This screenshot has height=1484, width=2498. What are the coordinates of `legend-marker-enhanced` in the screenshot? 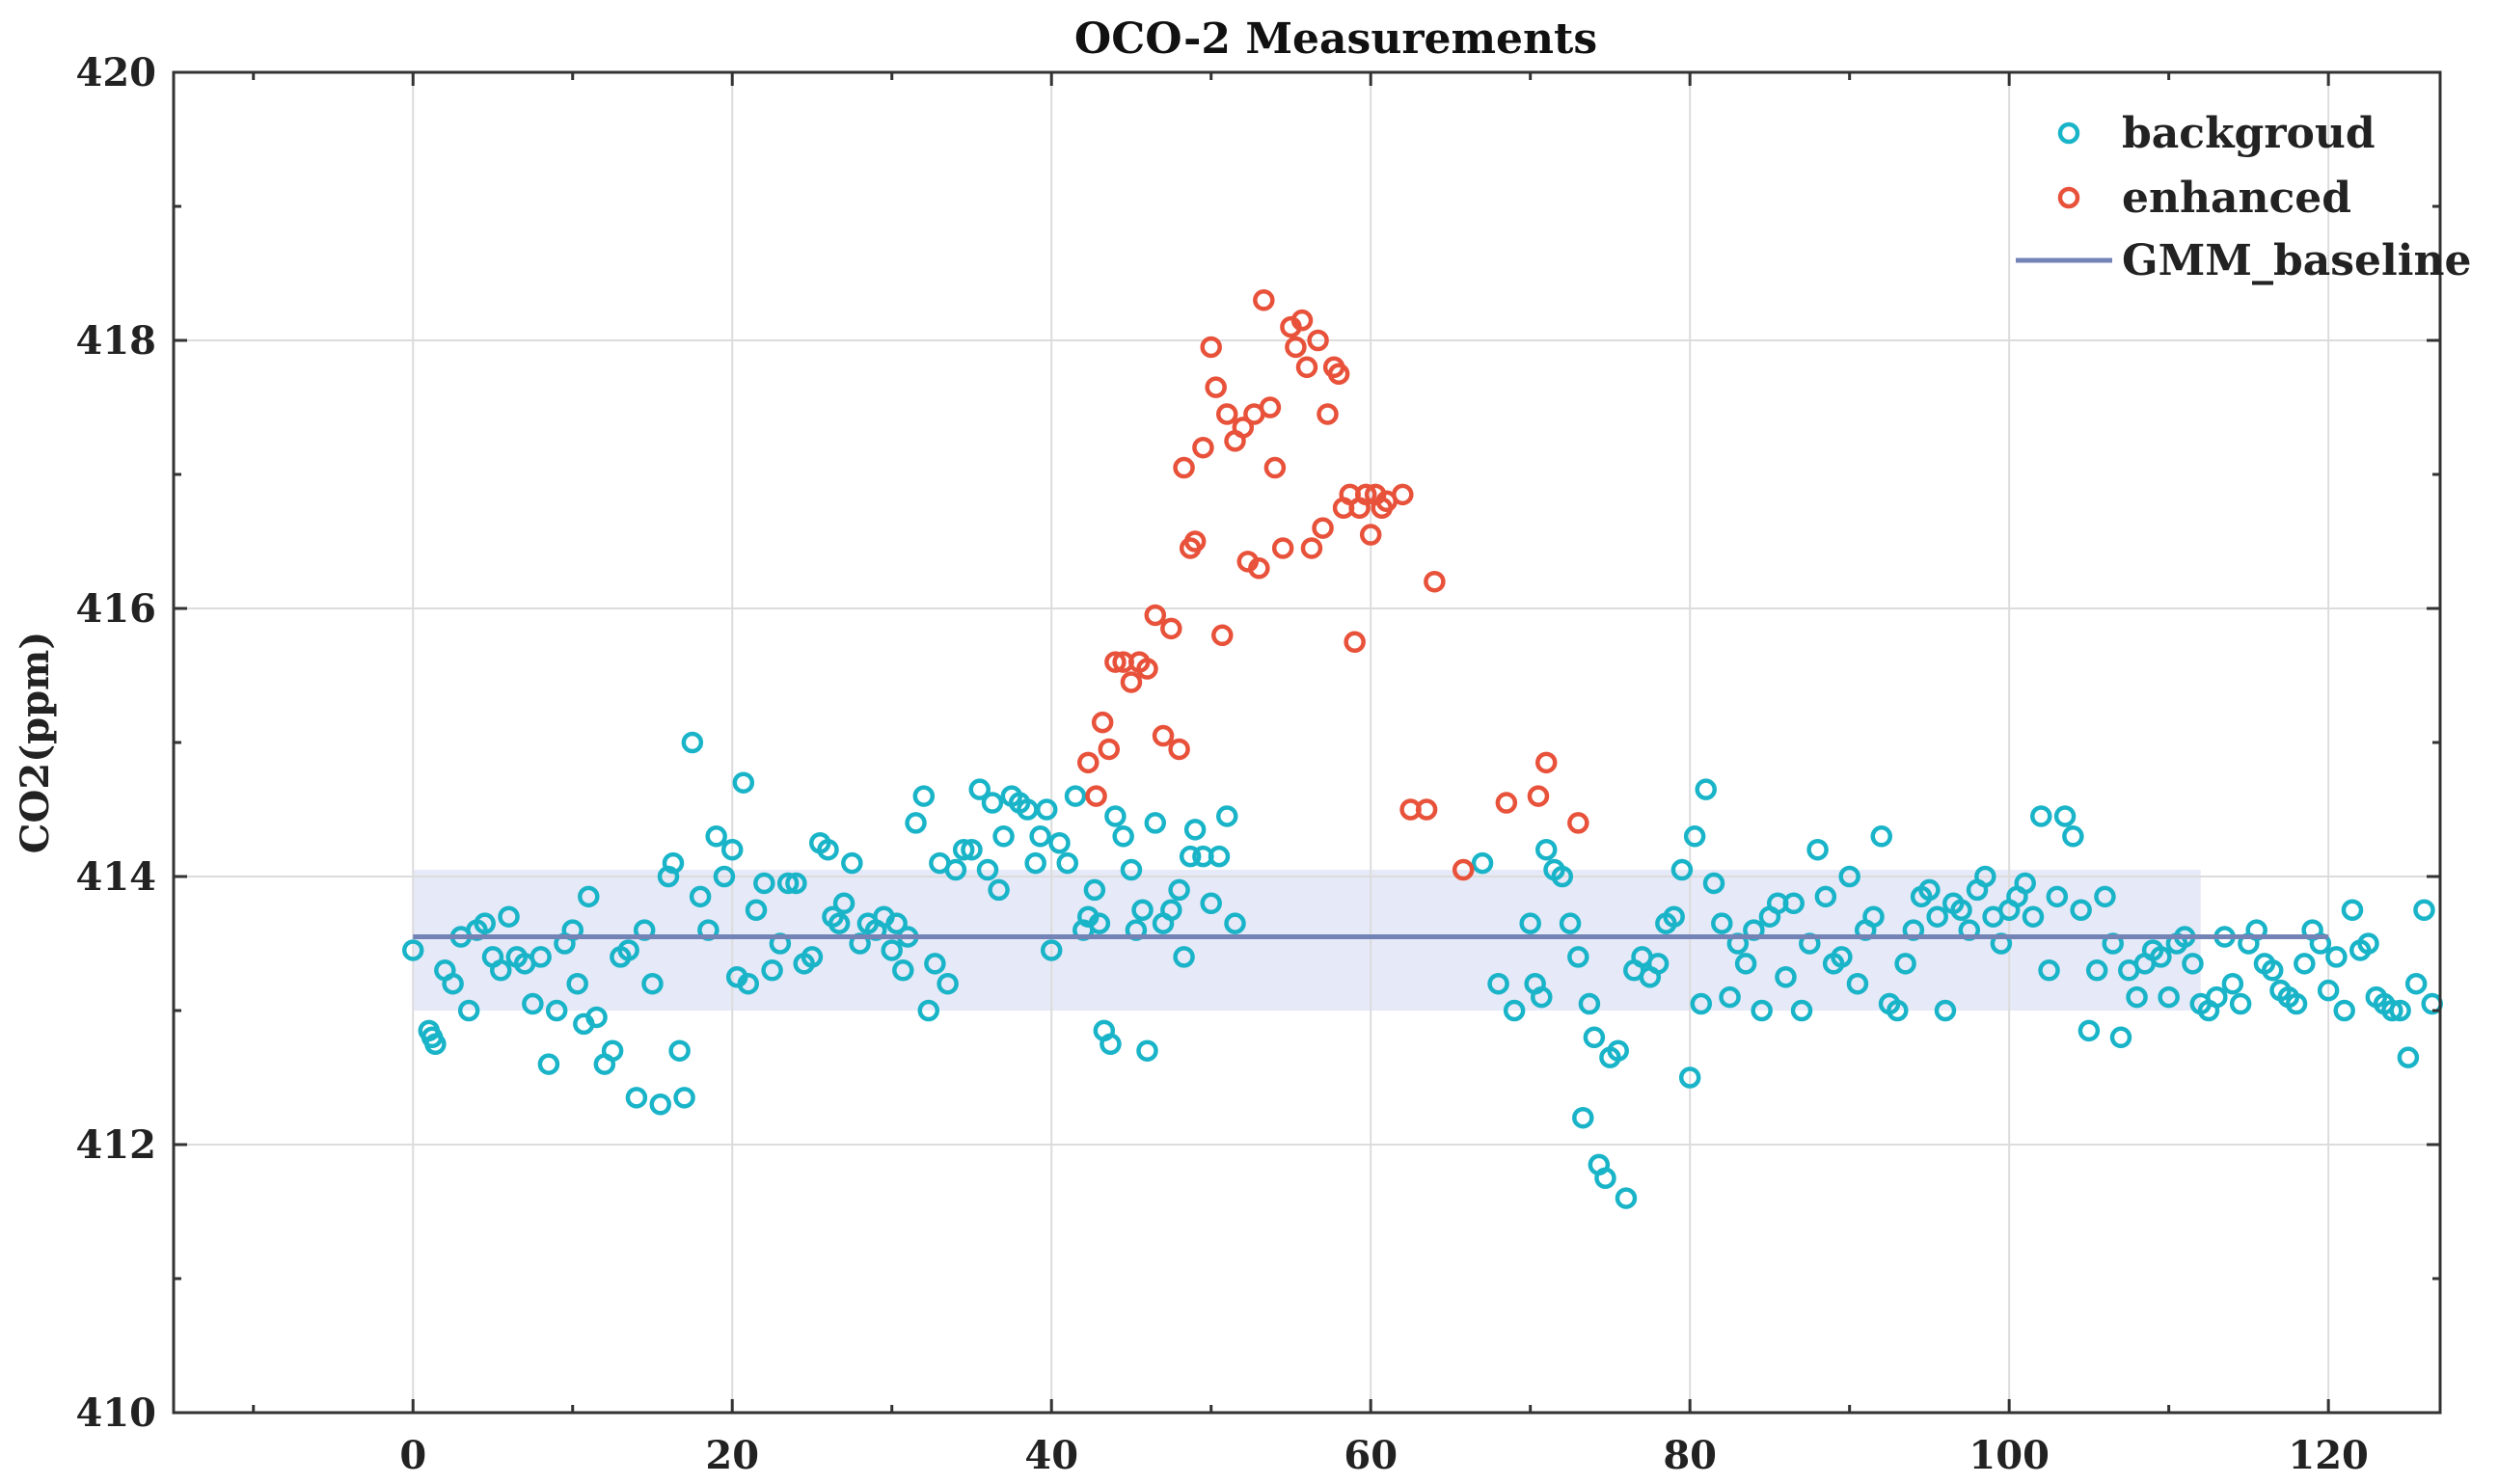 It's located at (2068, 197).